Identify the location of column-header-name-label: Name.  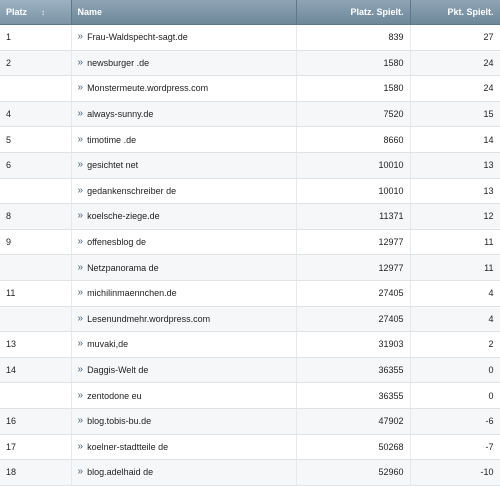
(90, 12).